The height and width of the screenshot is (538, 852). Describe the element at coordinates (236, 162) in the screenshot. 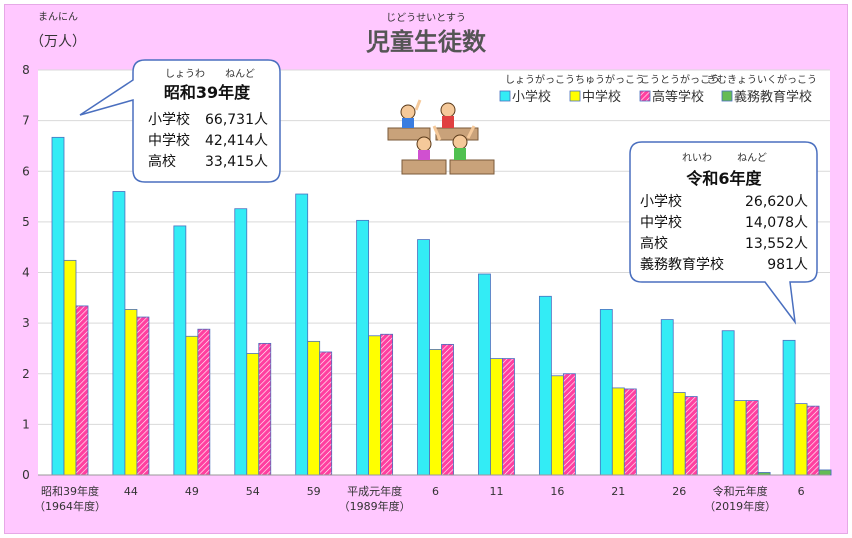

I see `callout-row-value: 33,415人` at that location.